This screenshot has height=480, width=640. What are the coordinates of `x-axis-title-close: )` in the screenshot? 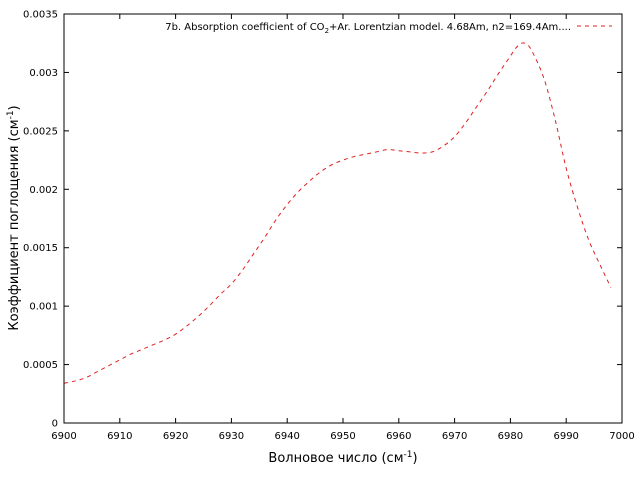 It's located at (414, 458).